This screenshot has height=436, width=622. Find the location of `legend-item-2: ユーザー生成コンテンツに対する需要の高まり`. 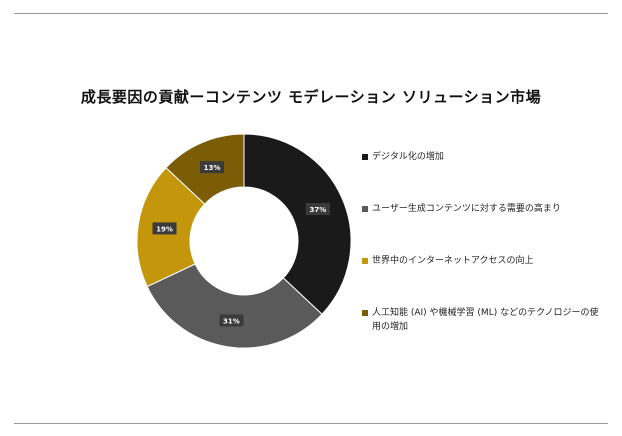

legend-item-2: ユーザー生成コンテンツに対する需要の高まり is located at coordinates (483, 209).